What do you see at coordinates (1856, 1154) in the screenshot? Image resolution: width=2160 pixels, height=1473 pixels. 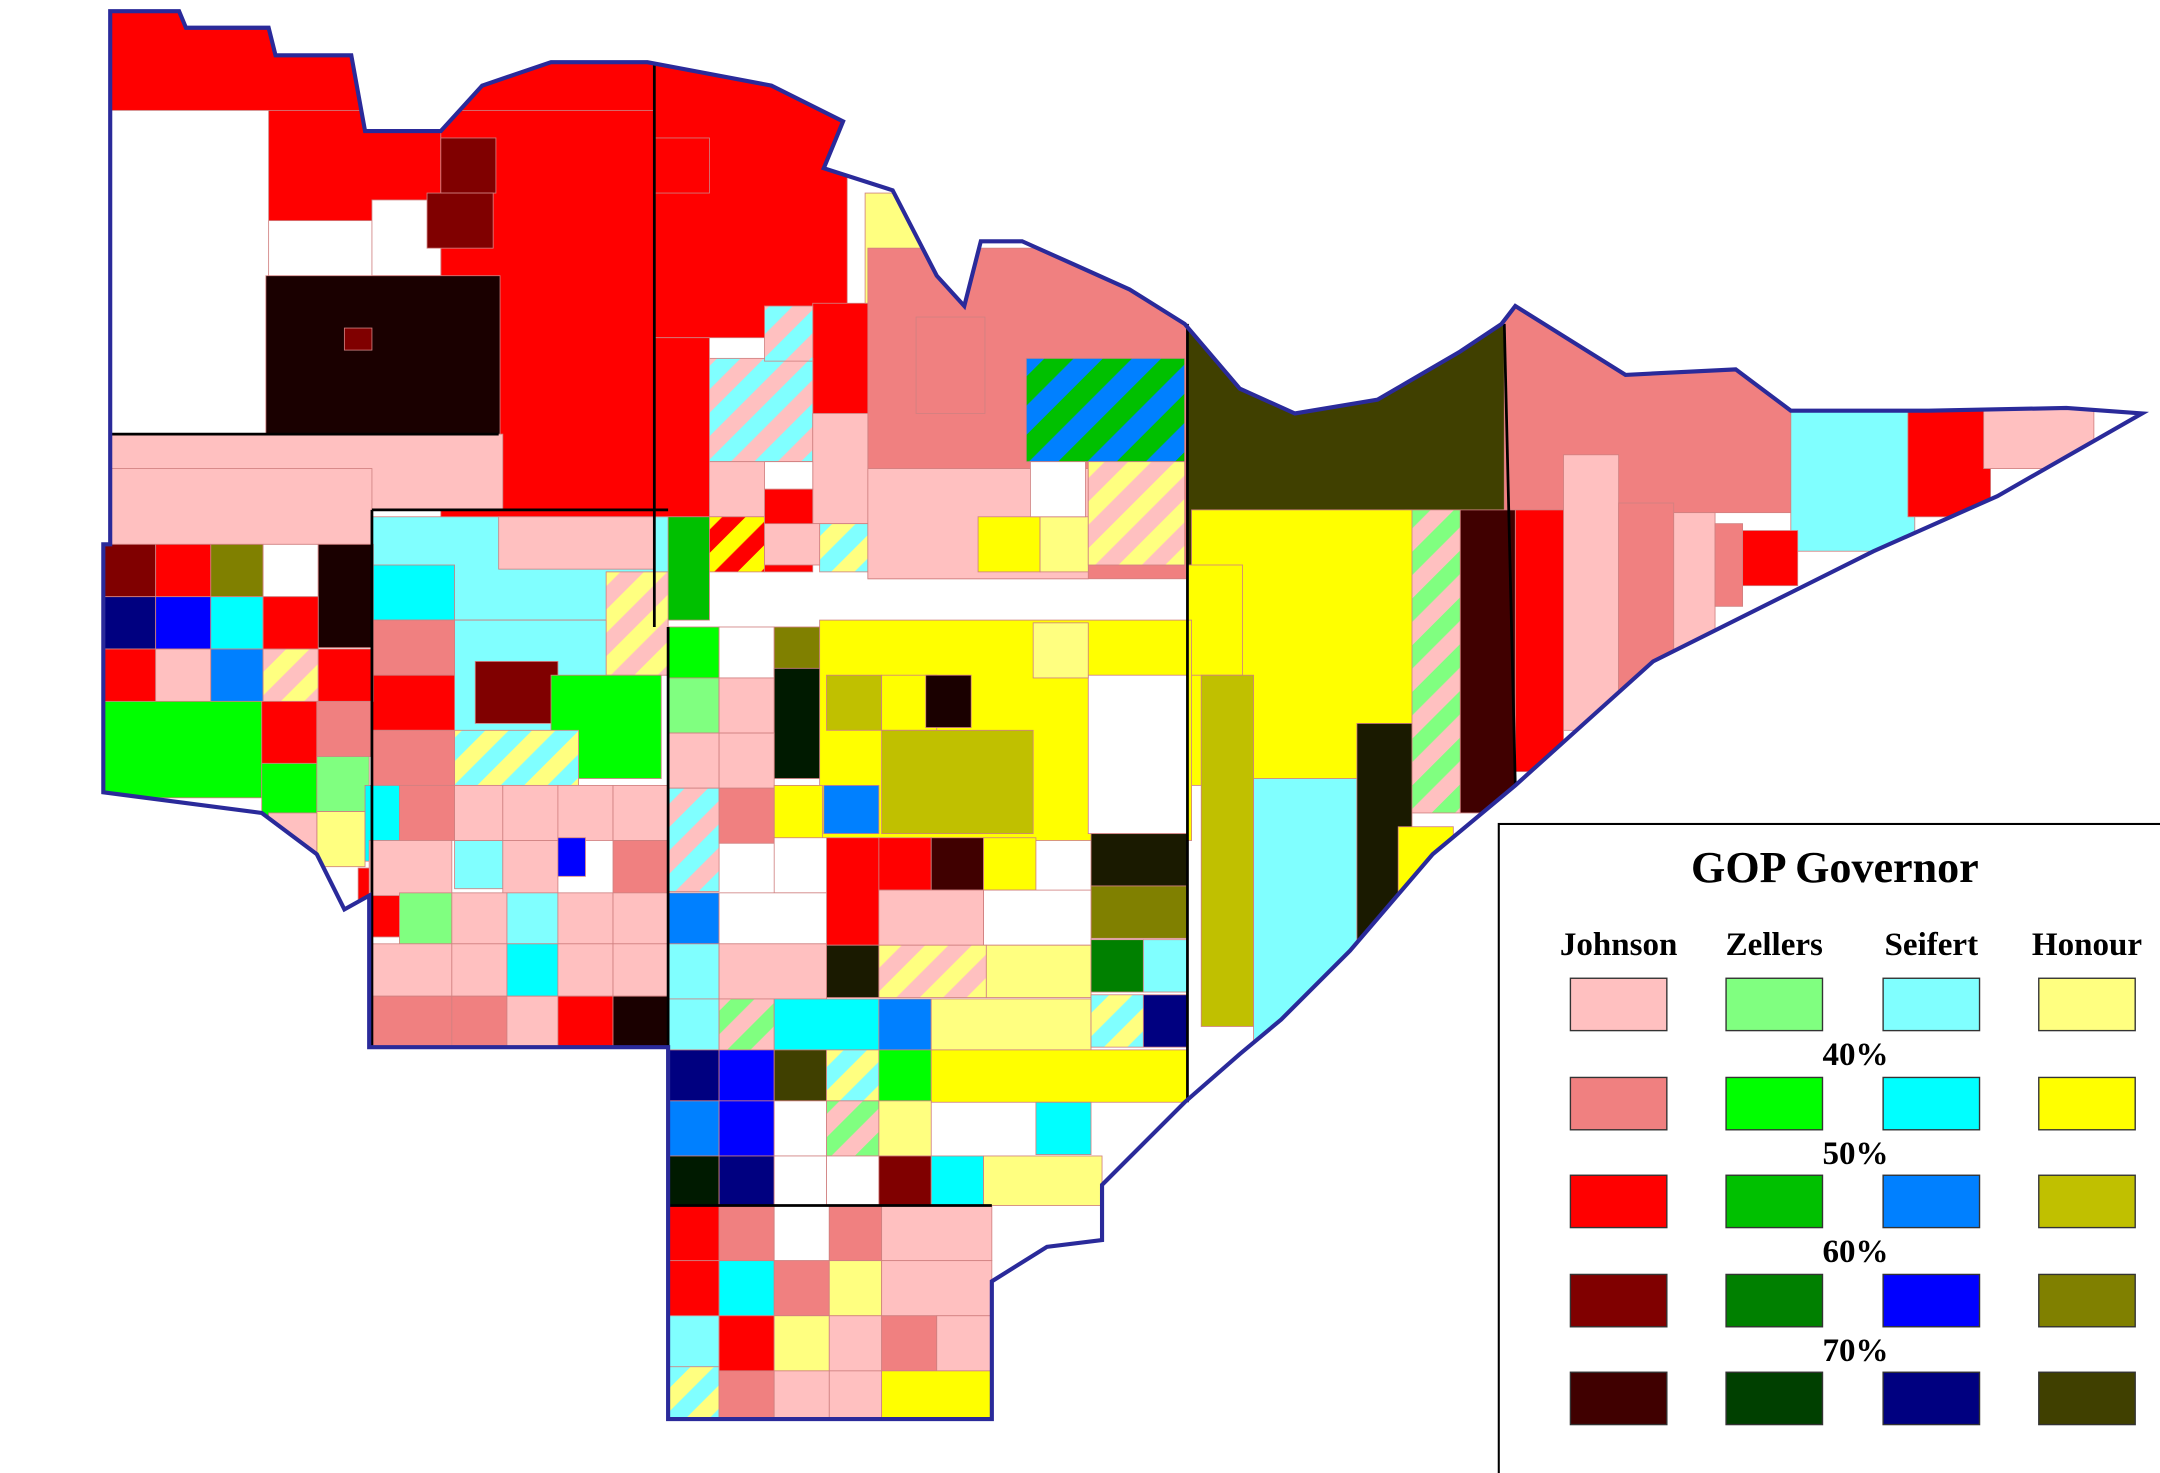 I see `legend-threshold: 50%` at bounding box center [1856, 1154].